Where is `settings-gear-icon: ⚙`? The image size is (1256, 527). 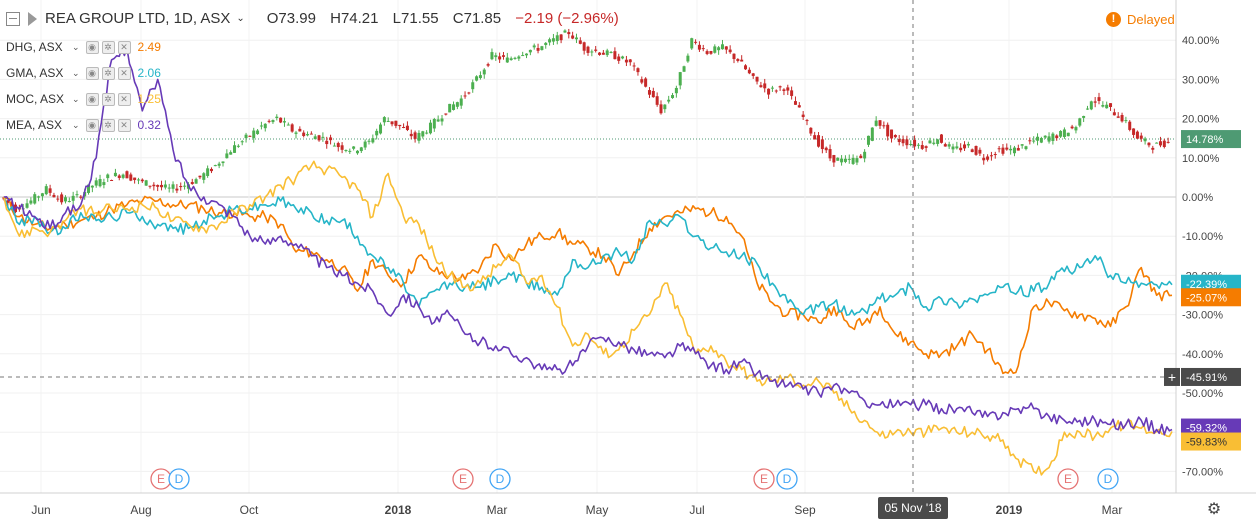
settings-gear-icon: ⚙ is located at coordinates (1214, 509).